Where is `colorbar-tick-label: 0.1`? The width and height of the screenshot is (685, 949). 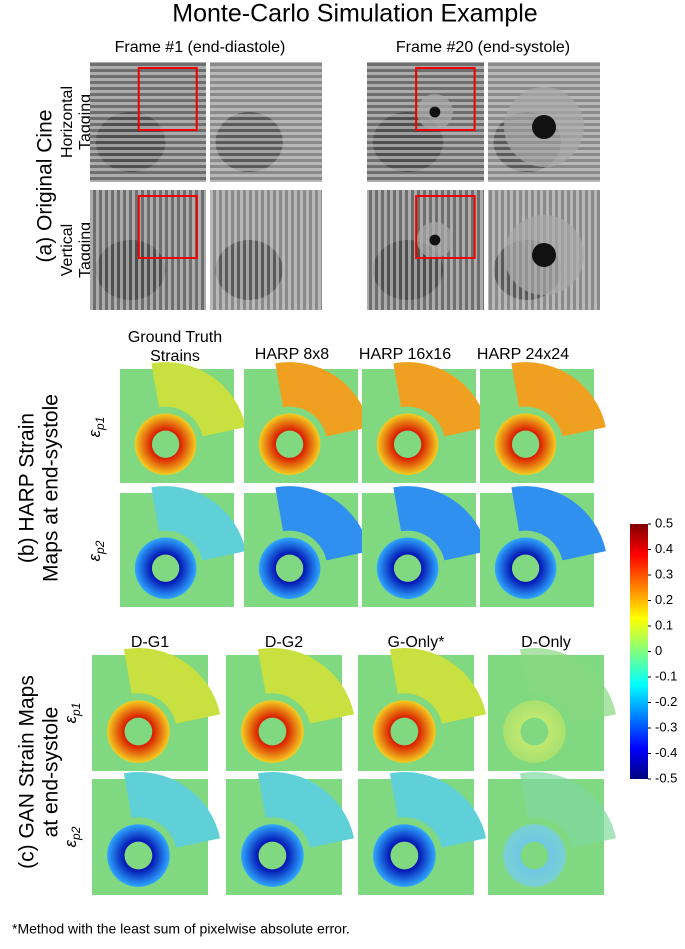
colorbar-tick-label: 0.1 is located at coordinates (664, 624).